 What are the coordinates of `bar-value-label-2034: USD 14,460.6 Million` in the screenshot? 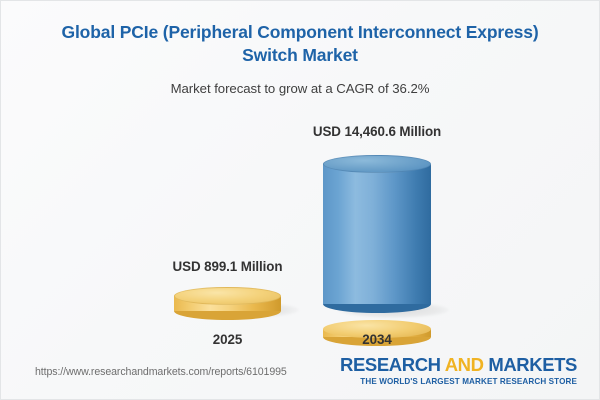 It's located at (377, 131).